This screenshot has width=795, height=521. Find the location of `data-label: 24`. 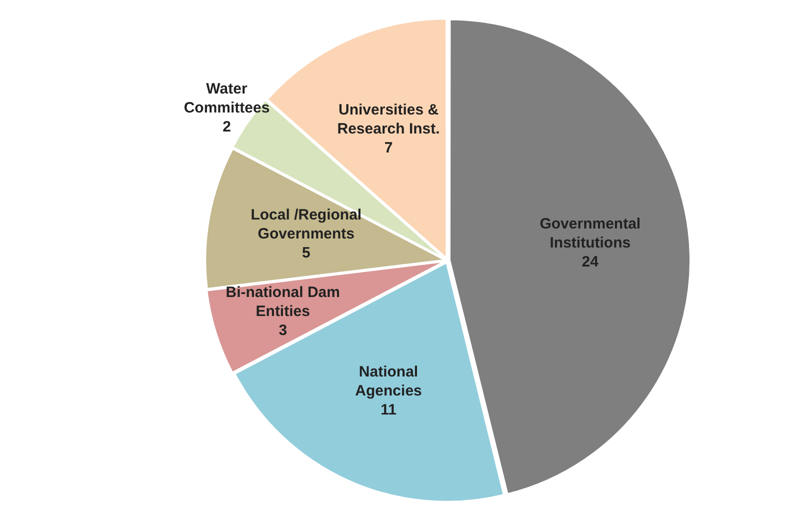

data-label: 24 is located at coordinates (591, 261).